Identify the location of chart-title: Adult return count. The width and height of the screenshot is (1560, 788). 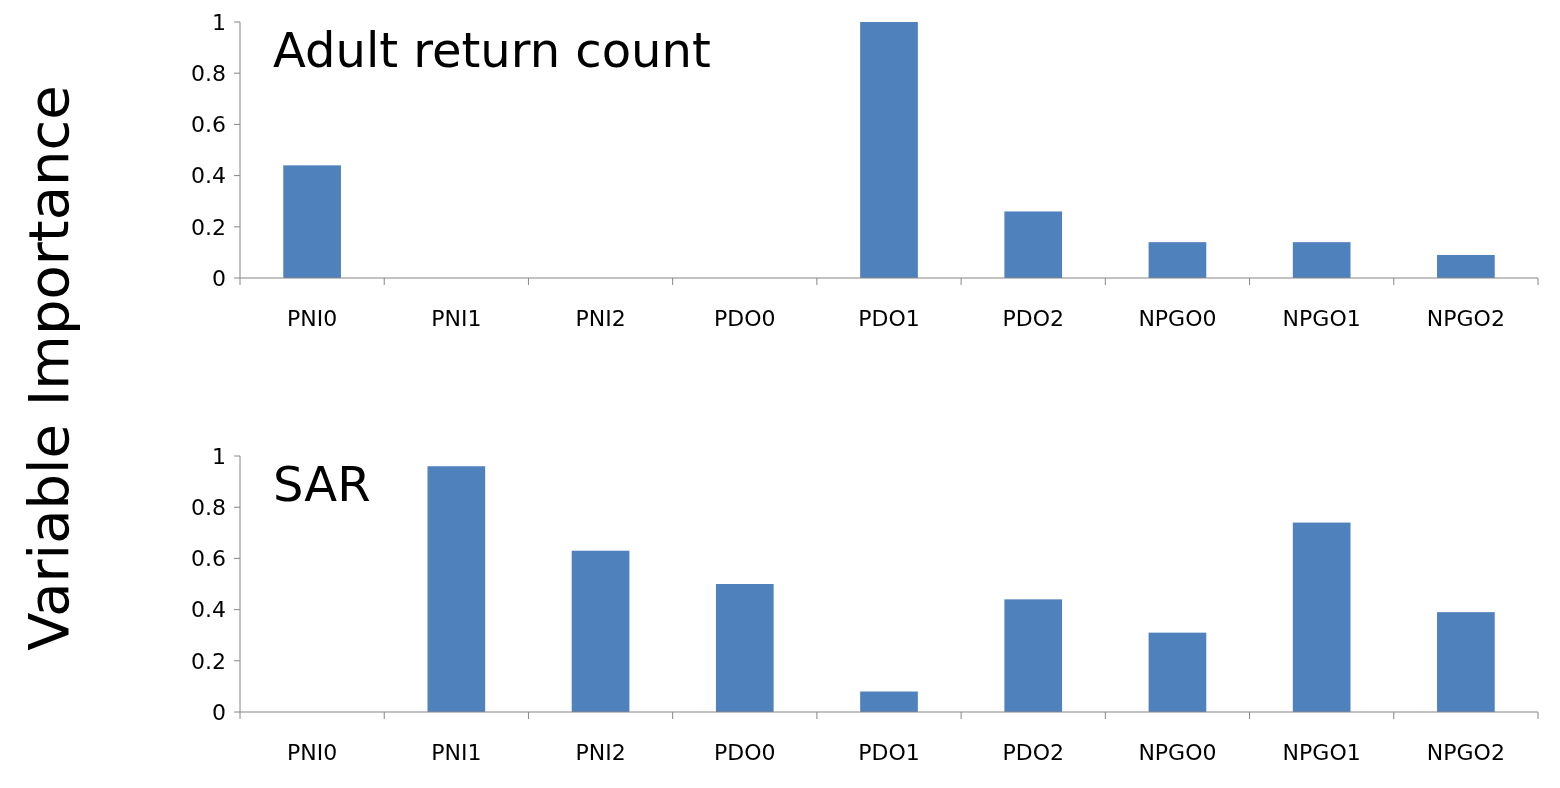
(492, 50).